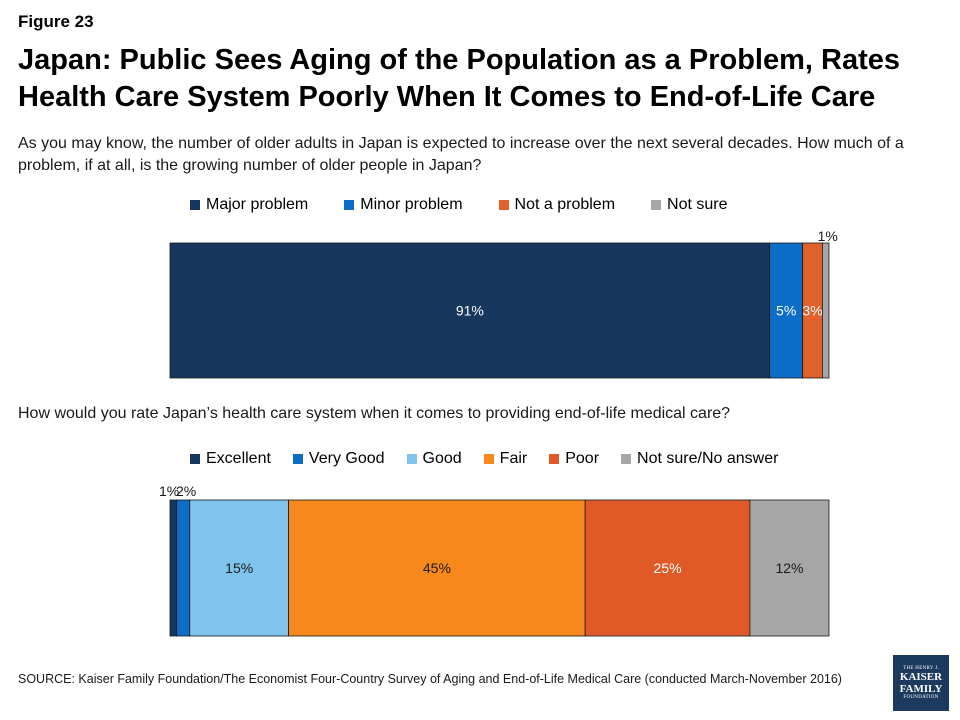 This screenshot has height=720, width=960. I want to click on logo-line-1: THE HENRY J., so click(921, 668).